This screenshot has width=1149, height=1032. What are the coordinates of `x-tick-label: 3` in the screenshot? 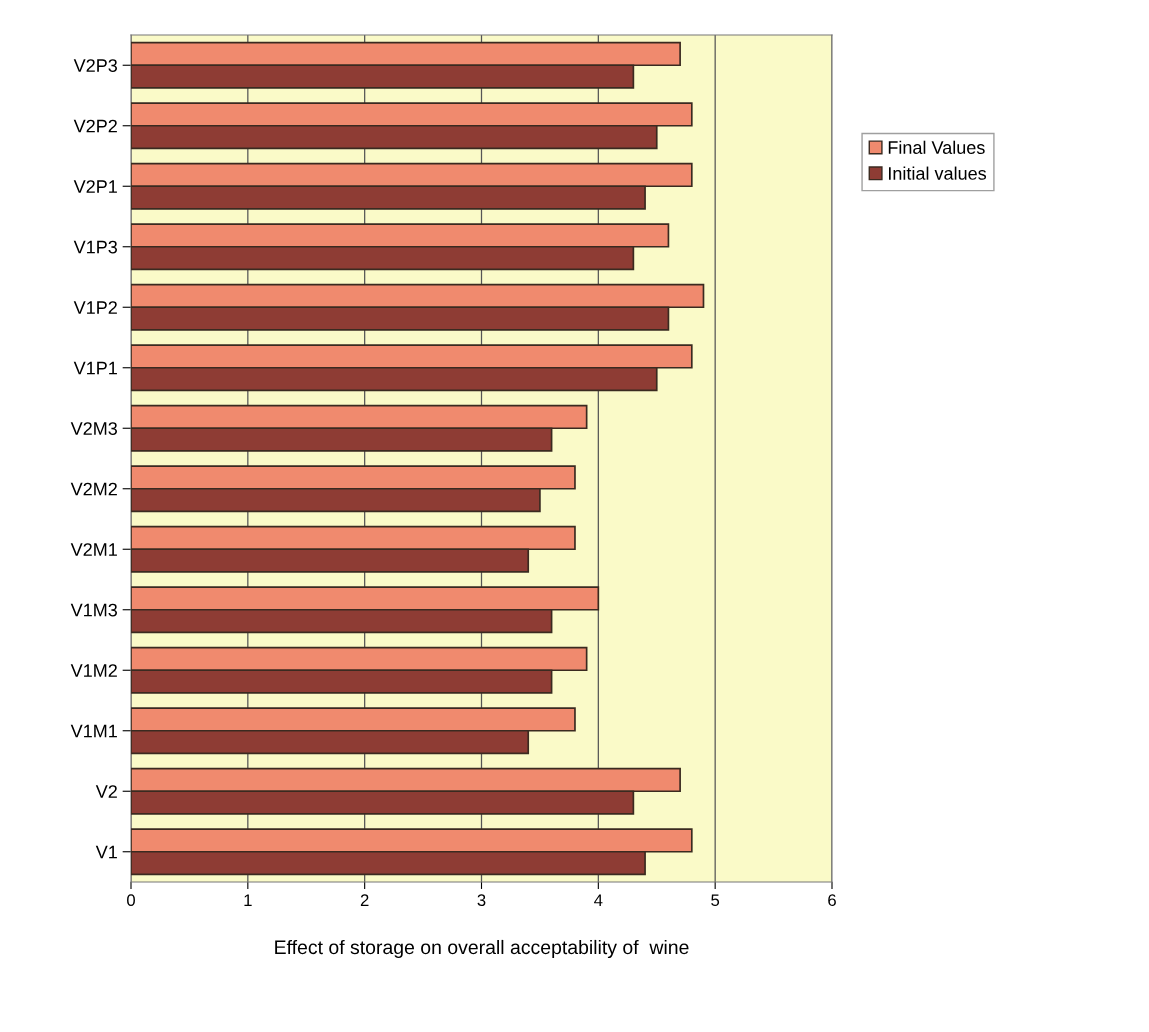 It's located at (481, 900).